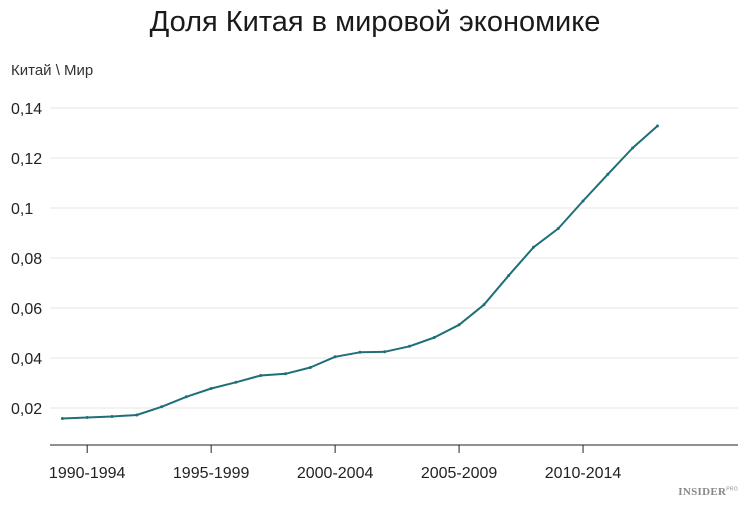 The width and height of the screenshot is (750, 512). I want to click on x-tick-label: 1995-1999, so click(211, 473).